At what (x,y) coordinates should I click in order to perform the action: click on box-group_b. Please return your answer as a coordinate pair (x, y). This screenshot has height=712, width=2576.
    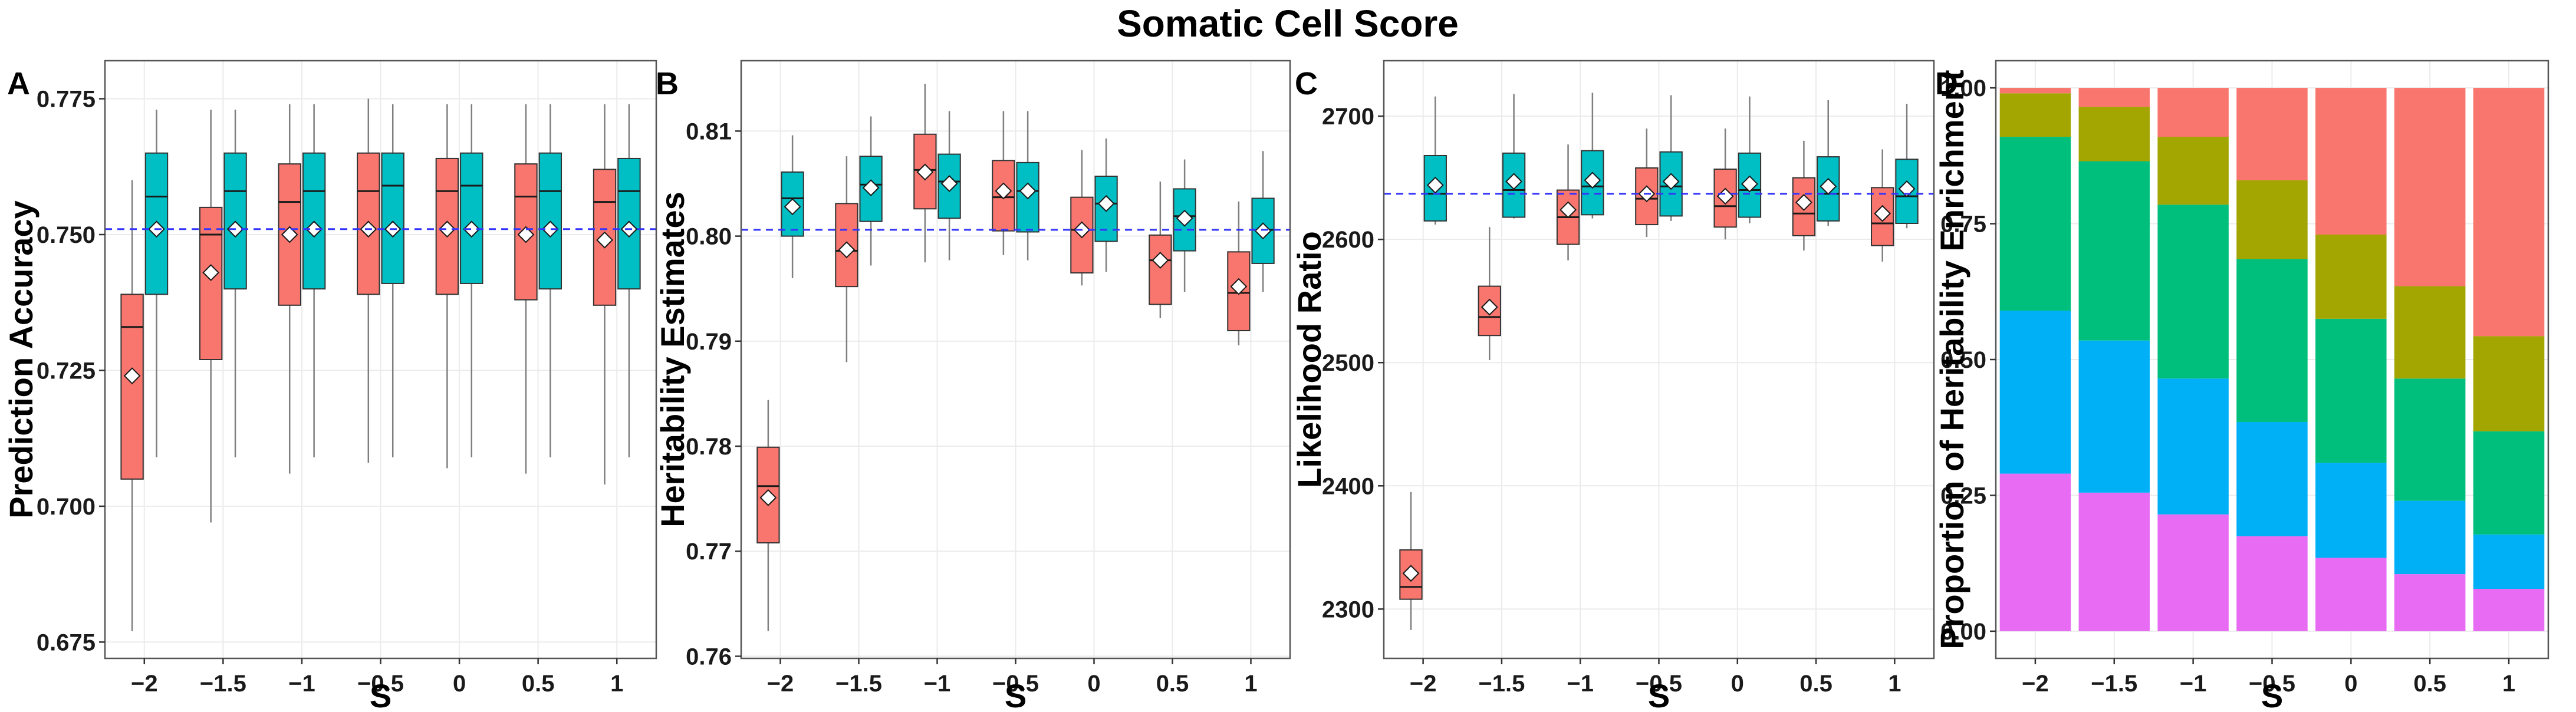
    Looking at the image, I should click on (393, 218).